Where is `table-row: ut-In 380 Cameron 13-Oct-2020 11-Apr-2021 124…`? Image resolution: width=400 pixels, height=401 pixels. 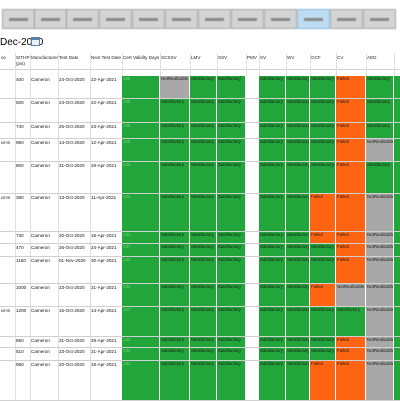 table-row: ut-In 380 Cameron 13-Oct-2020 11-Apr-2021 124… is located at coordinates (200, 212).